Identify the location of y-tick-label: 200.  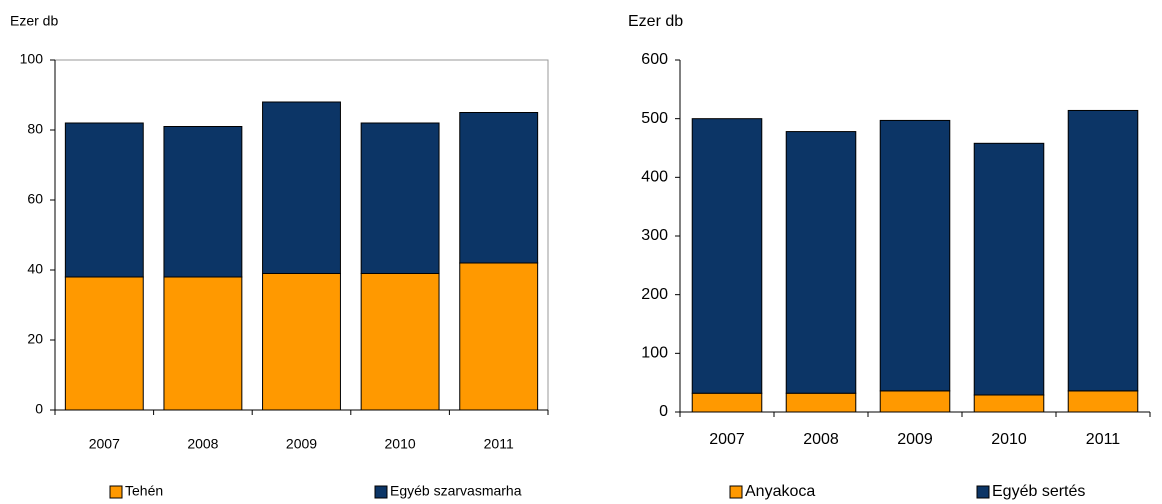
(654, 294).